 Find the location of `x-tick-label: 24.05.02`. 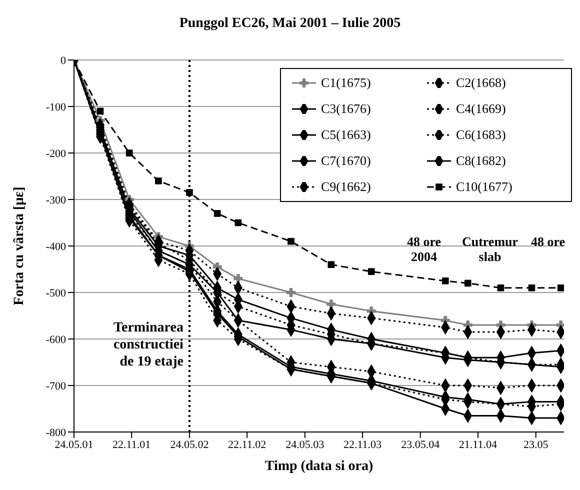

x-tick-label: 24.05.02 is located at coordinates (189, 444).